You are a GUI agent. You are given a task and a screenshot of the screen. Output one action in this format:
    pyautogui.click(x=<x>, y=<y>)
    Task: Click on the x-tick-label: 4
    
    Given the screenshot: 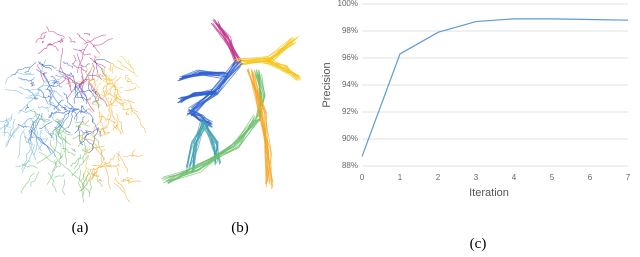 What is the action you would take?
    pyautogui.click(x=514, y=177)
    